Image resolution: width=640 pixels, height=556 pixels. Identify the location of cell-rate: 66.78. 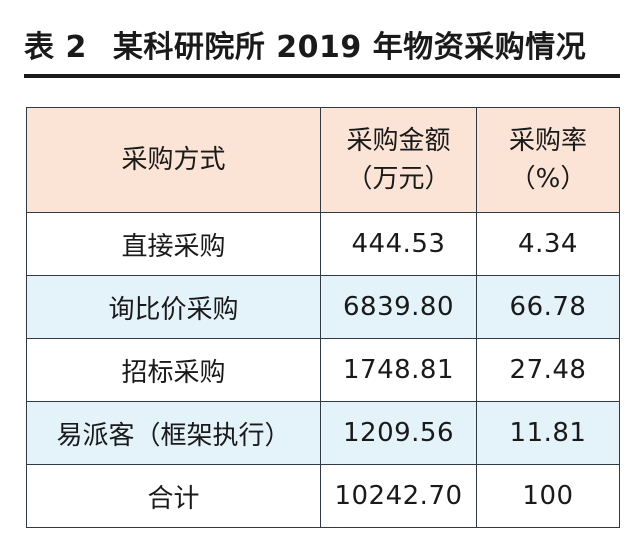
(548, 307).